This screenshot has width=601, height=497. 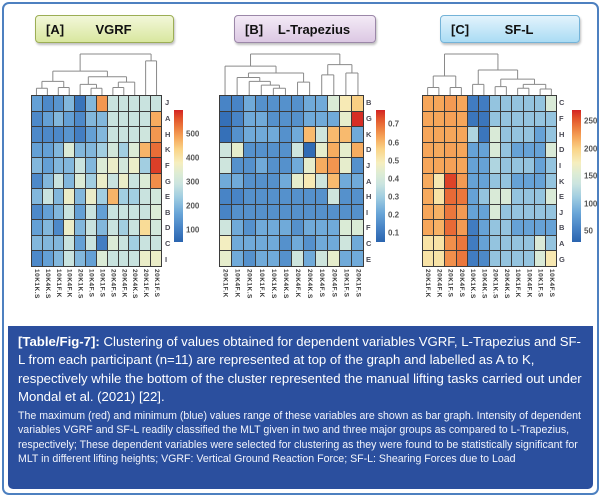 What do you see at coordinates (367, 212) in the screenshot?
I see `row-label: I` at bounding box center [367, 212].